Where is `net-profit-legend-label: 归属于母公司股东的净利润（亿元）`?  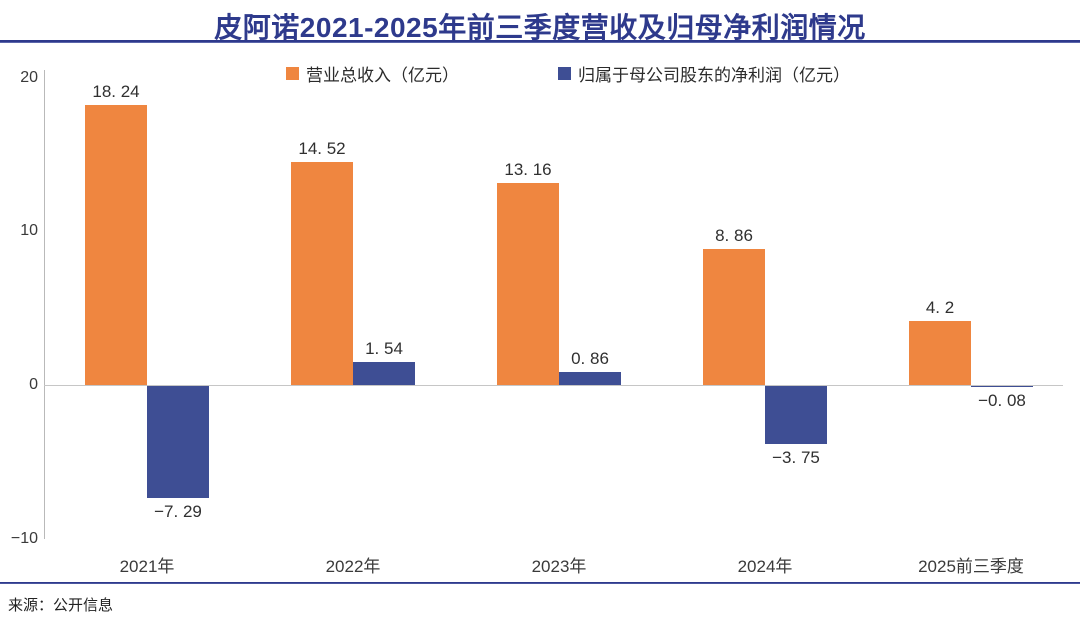
net-profit-legend-label: 归属于母公司股东的净利润（亿元） is located at coordinates (714, 75).